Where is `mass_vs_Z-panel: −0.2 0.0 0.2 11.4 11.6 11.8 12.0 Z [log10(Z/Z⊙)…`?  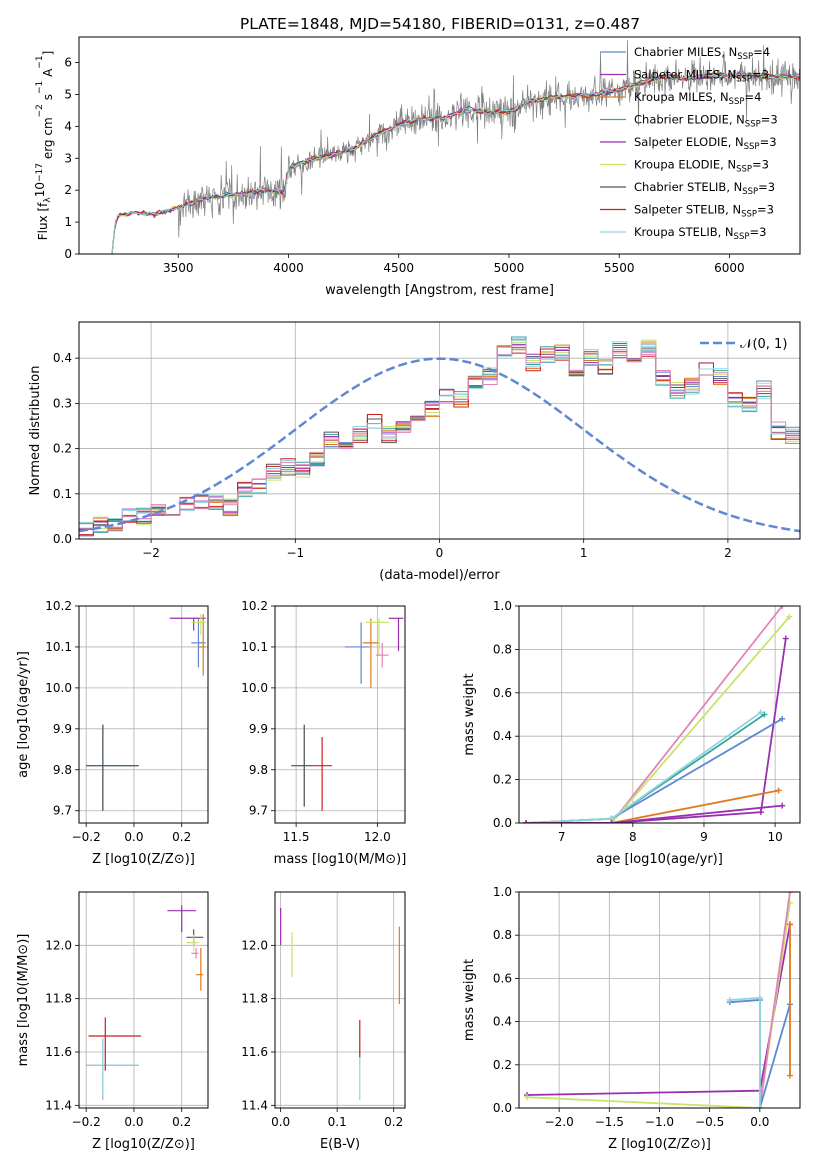
mass_vs_Z-panel: −0.2 0.0 0.2 11.4 11.6 11.8 12.0 Z [log10(Z/Z⊙)… is located at coordinates (112, 1021).